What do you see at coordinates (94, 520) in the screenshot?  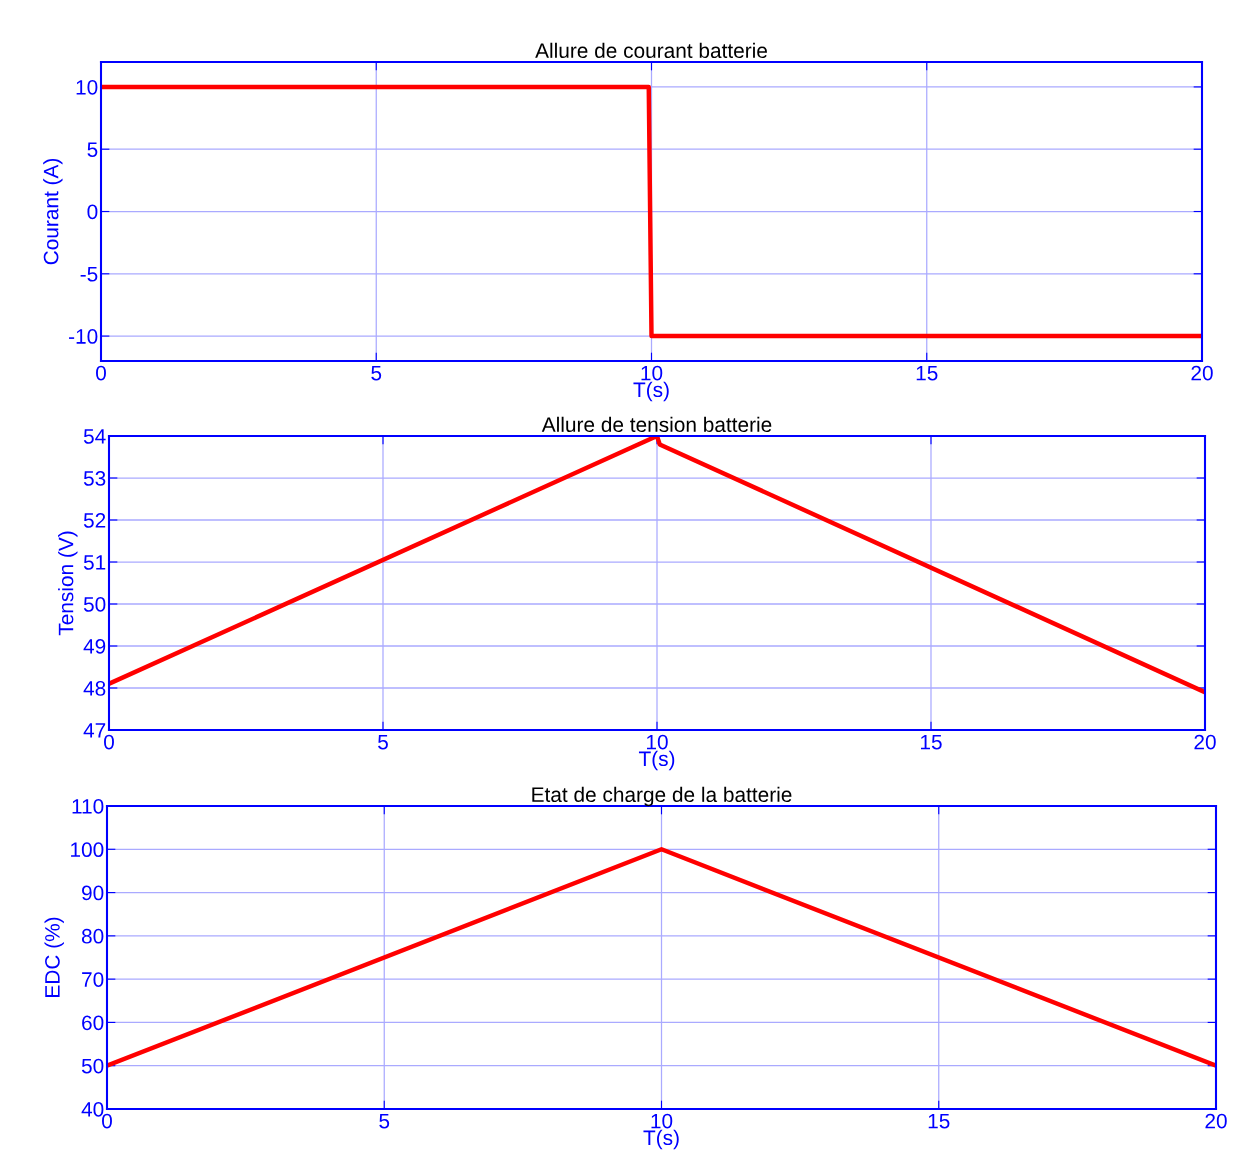 I see `y-tick-label: 52` at bounding box center [94, 520].